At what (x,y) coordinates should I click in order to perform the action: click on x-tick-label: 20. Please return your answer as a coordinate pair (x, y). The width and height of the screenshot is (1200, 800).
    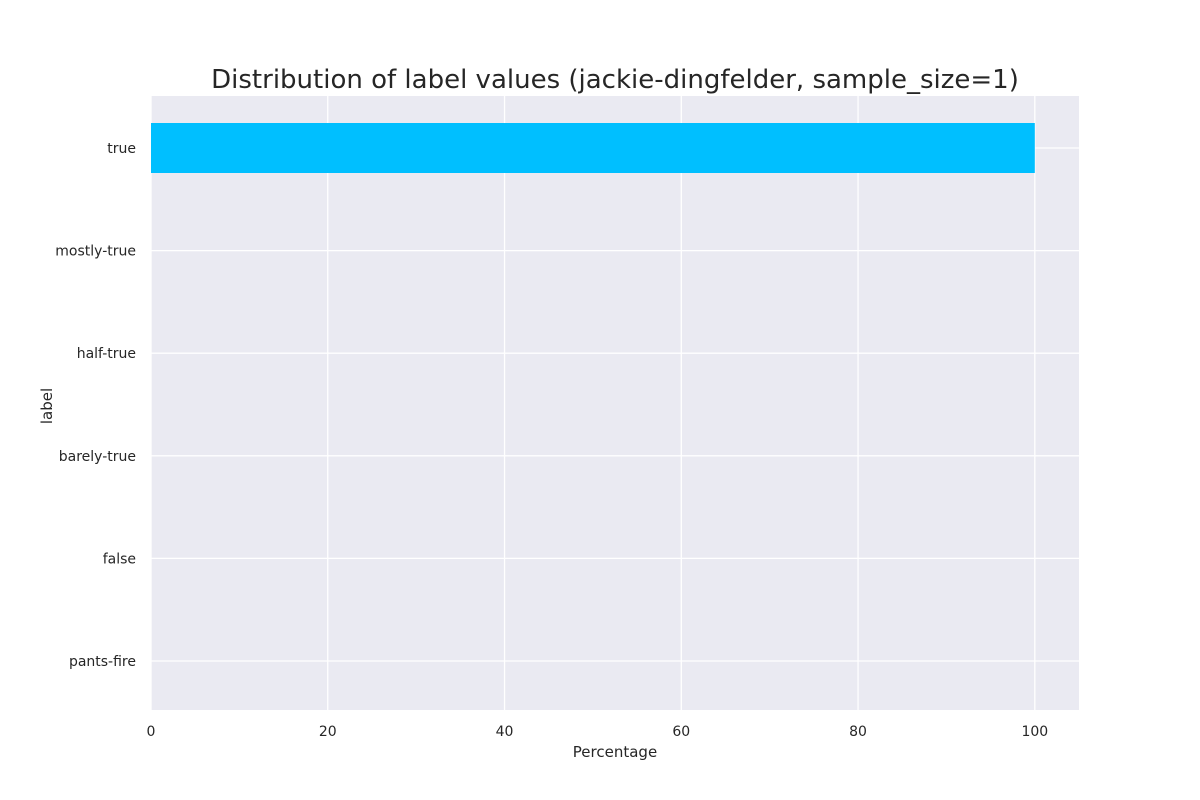
    Looking at the image, I should click on (328, 732).